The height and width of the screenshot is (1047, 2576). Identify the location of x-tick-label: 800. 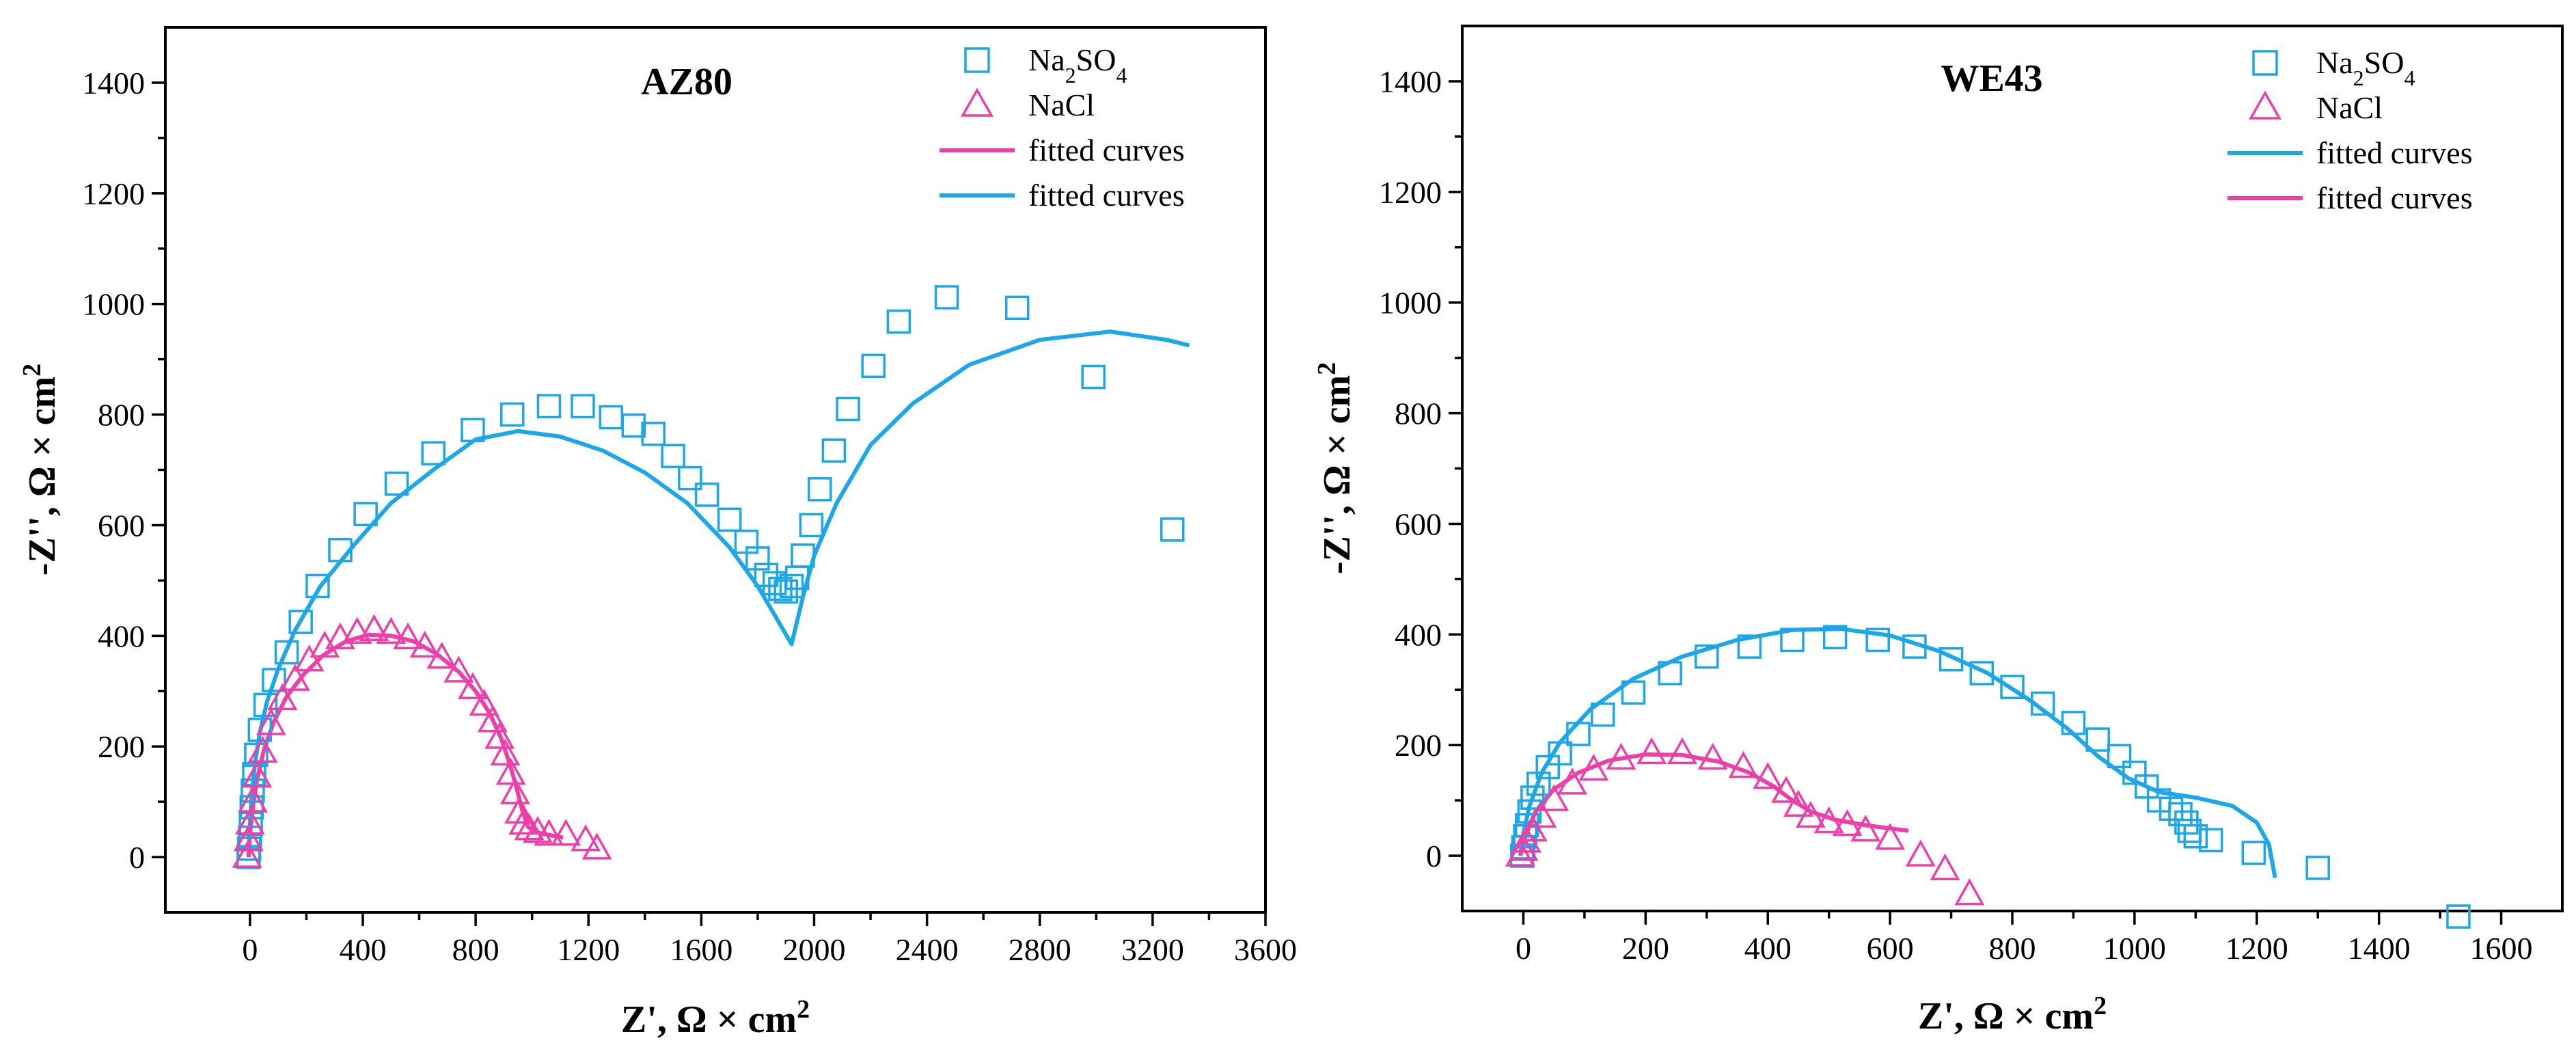
(475, 949).